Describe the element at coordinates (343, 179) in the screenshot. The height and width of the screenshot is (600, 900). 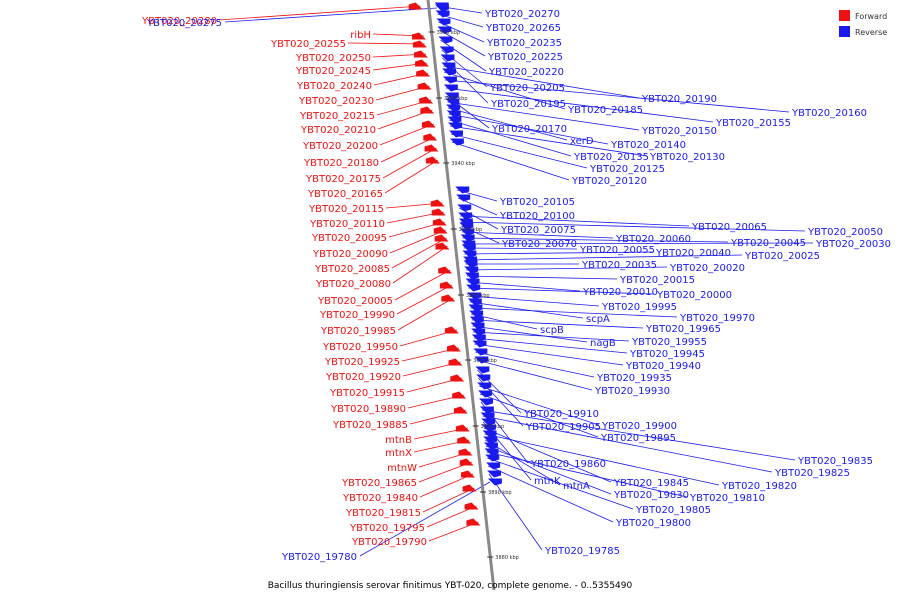
I see `forward-gene-label: YBT020_20175` at that location.